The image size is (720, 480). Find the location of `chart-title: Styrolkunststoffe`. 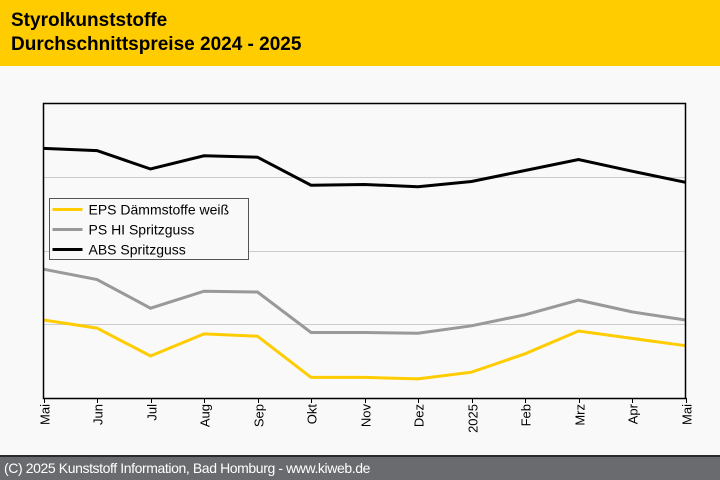

chart-title: Styrolkunststoffe is located at coordinates (89, 20).